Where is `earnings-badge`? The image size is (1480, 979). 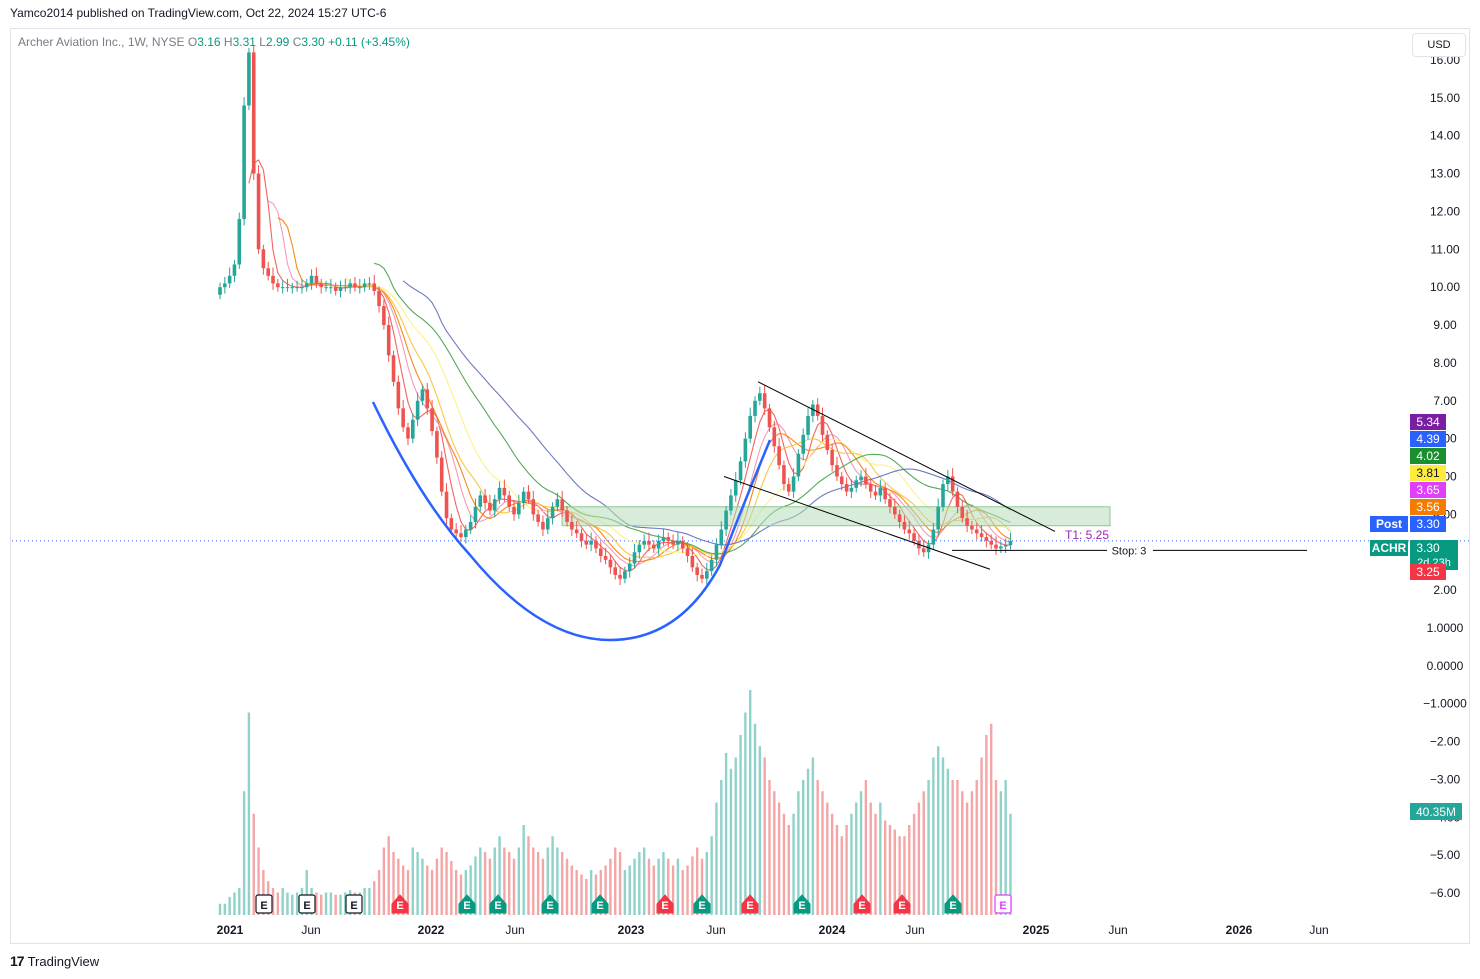
earnings-badge is located at coordinates (467, 904).